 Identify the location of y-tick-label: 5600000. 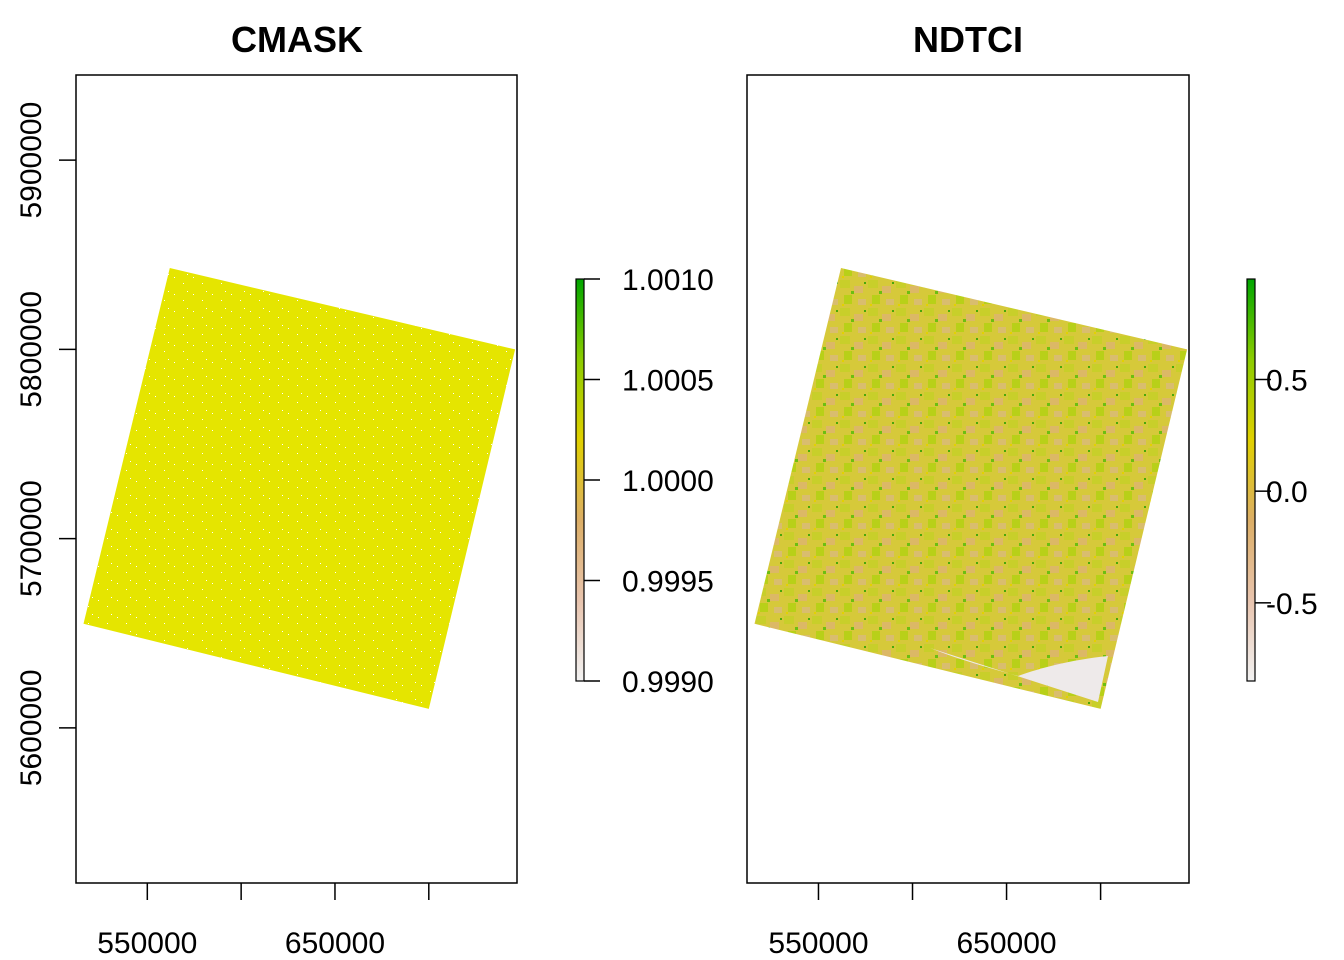
(31, 727).